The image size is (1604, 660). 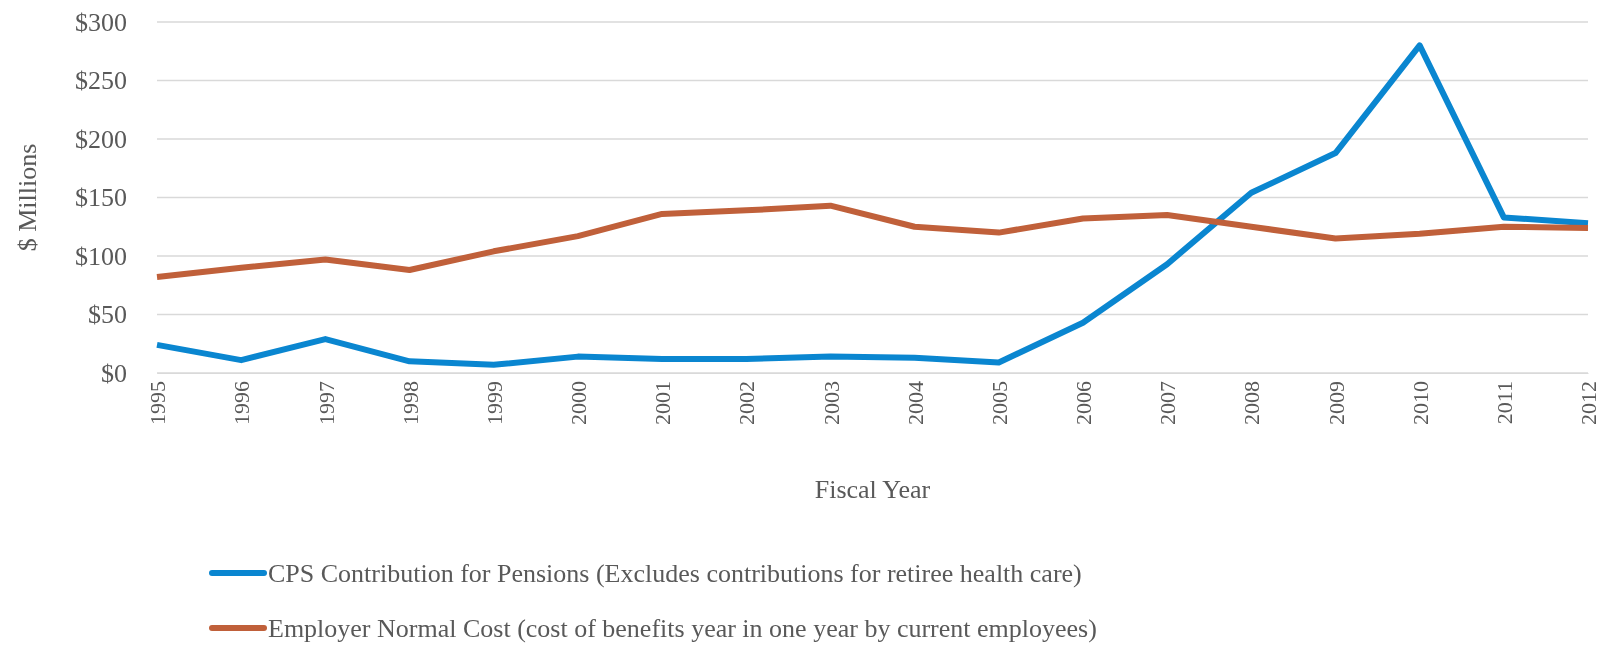 I want to click on y-tick-label: $250, so click(x=101, y=81).